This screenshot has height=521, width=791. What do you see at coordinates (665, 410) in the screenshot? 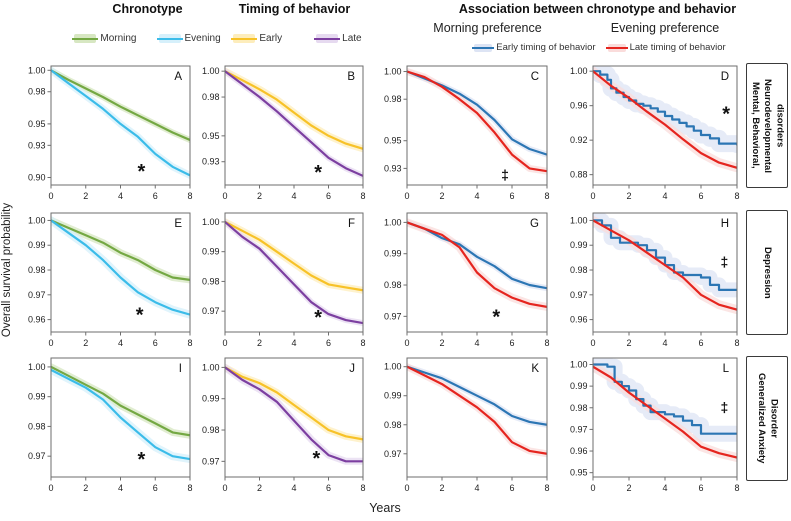
I see `panel-L-curves` at bounding box center [665, 410].